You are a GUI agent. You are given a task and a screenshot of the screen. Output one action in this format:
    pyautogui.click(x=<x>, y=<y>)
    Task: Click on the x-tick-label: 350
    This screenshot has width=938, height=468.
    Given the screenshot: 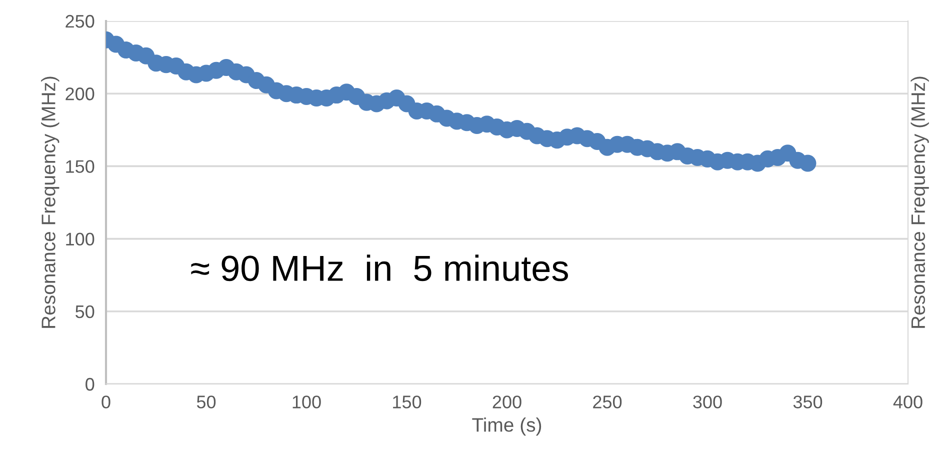 What is the action you would take?
    pyautogui.click(x=807, y=402)
    